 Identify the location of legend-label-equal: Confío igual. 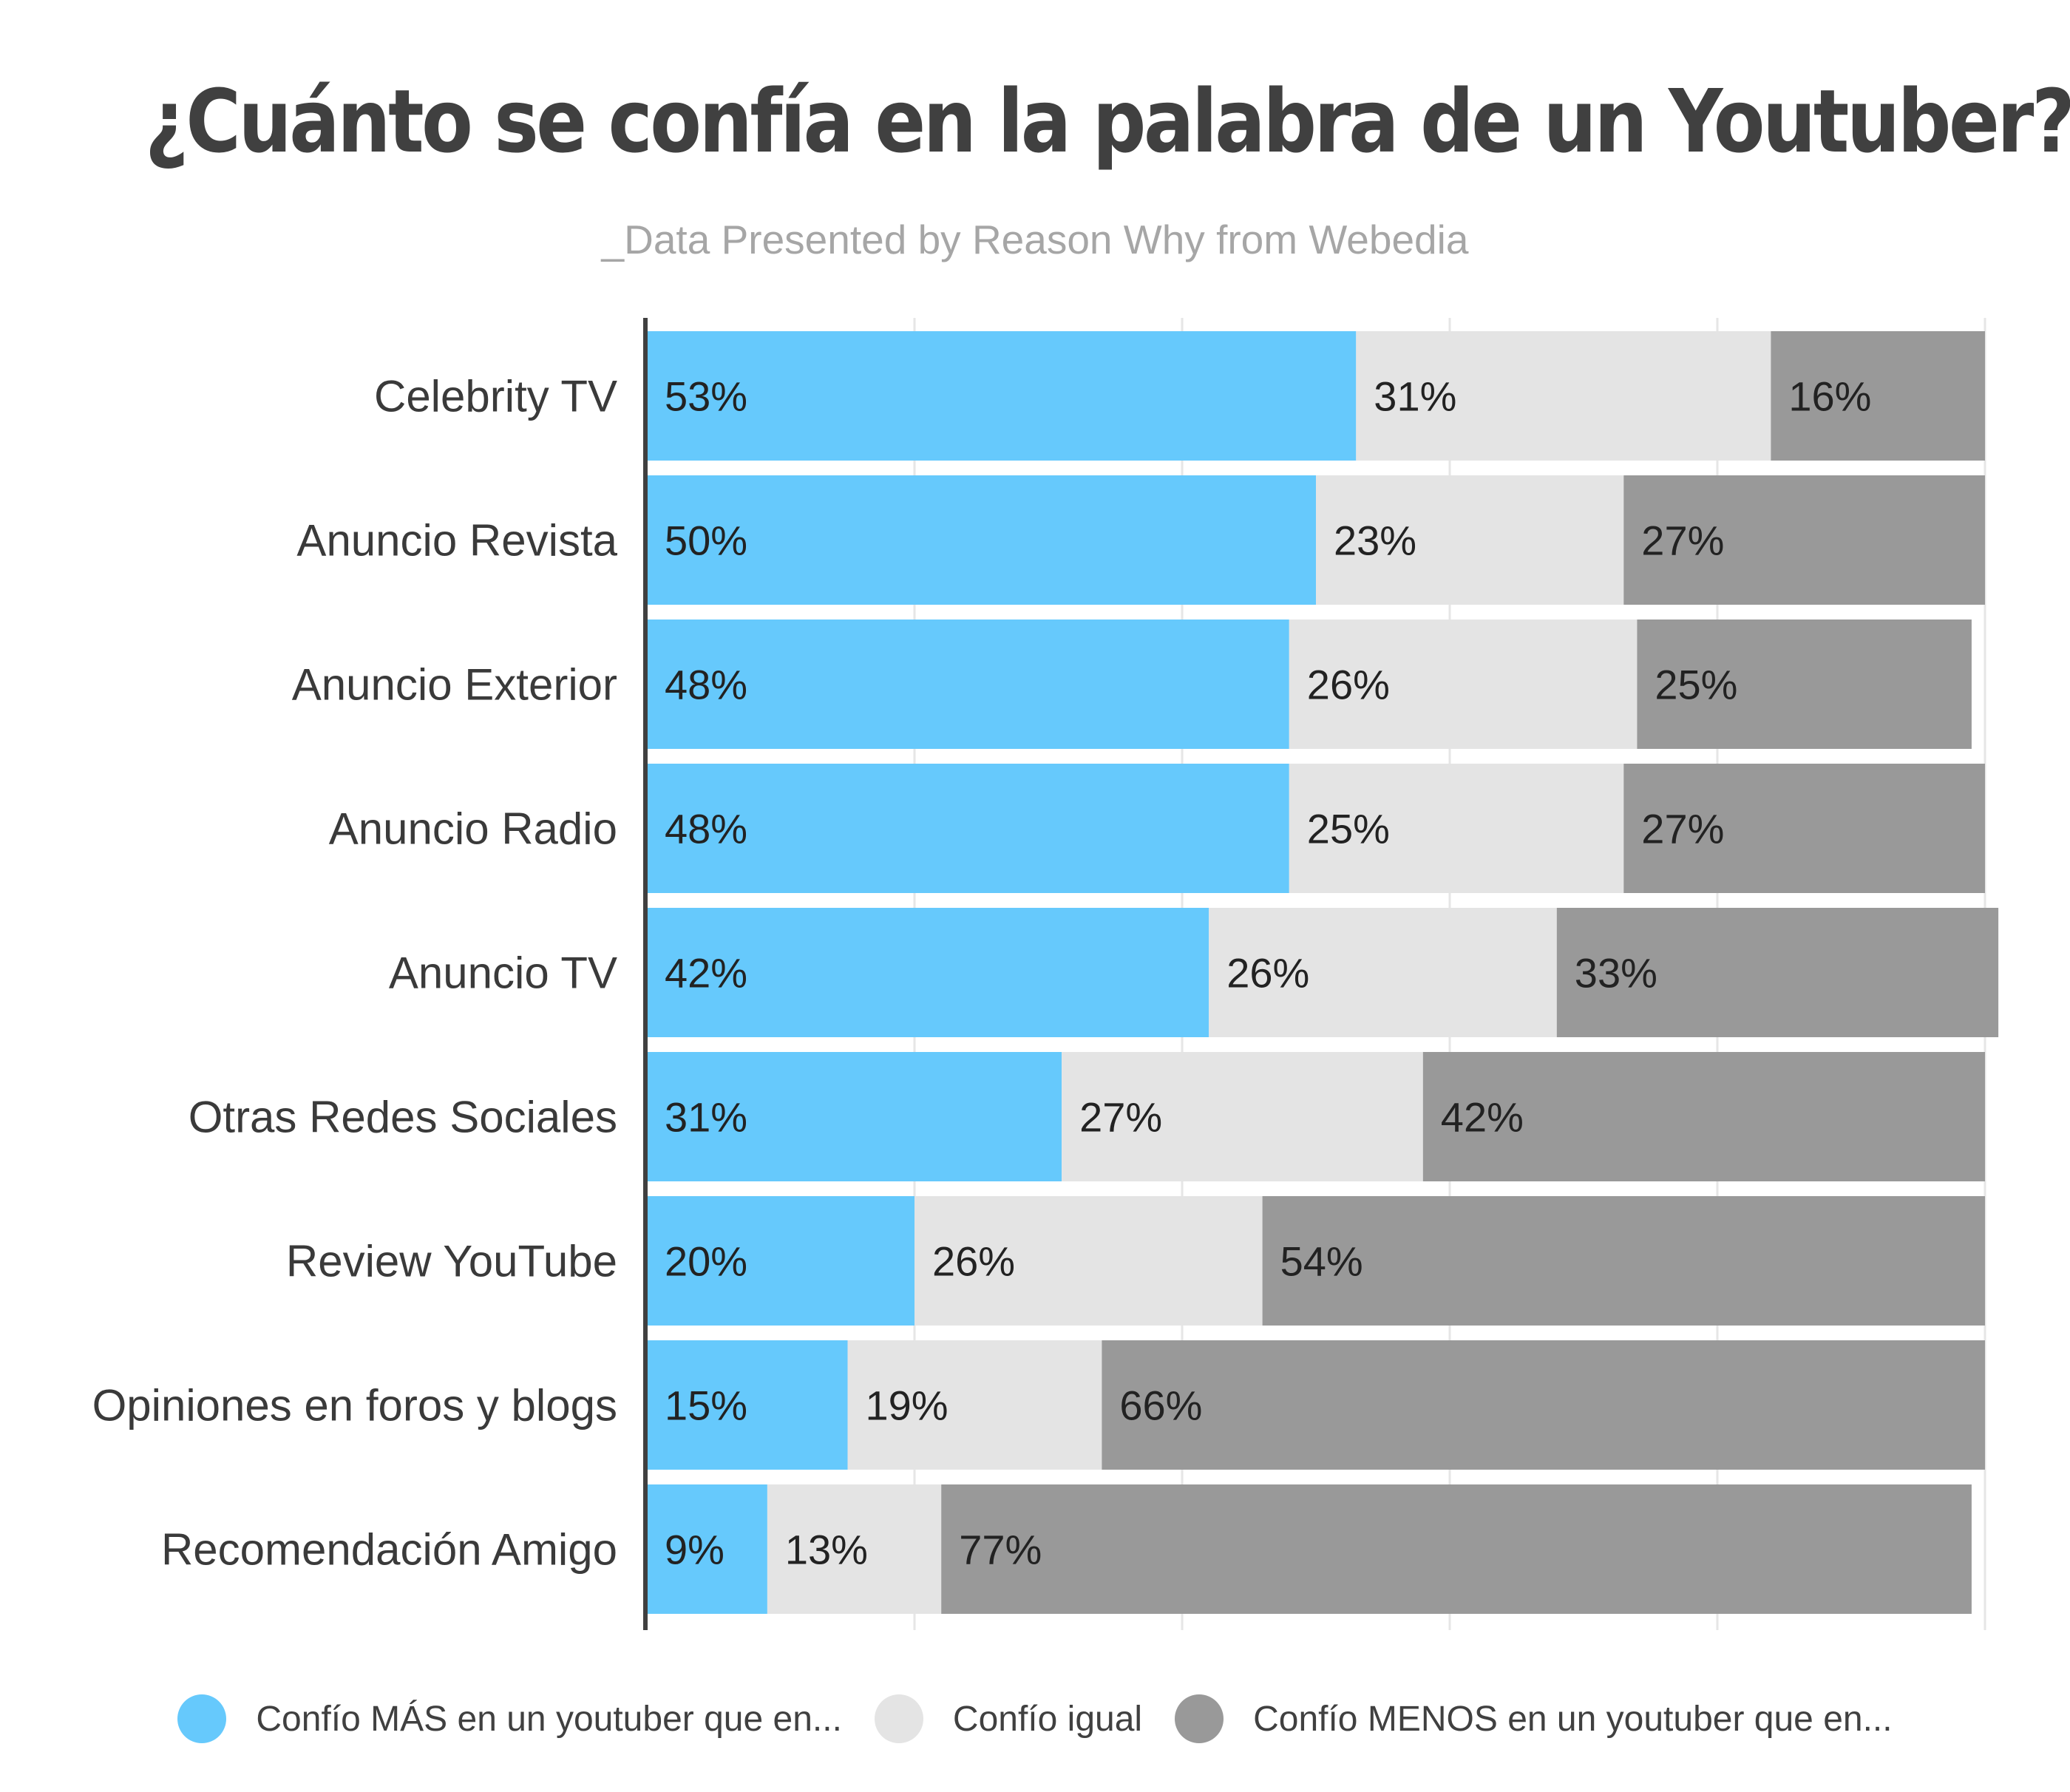
(1048, 1719).